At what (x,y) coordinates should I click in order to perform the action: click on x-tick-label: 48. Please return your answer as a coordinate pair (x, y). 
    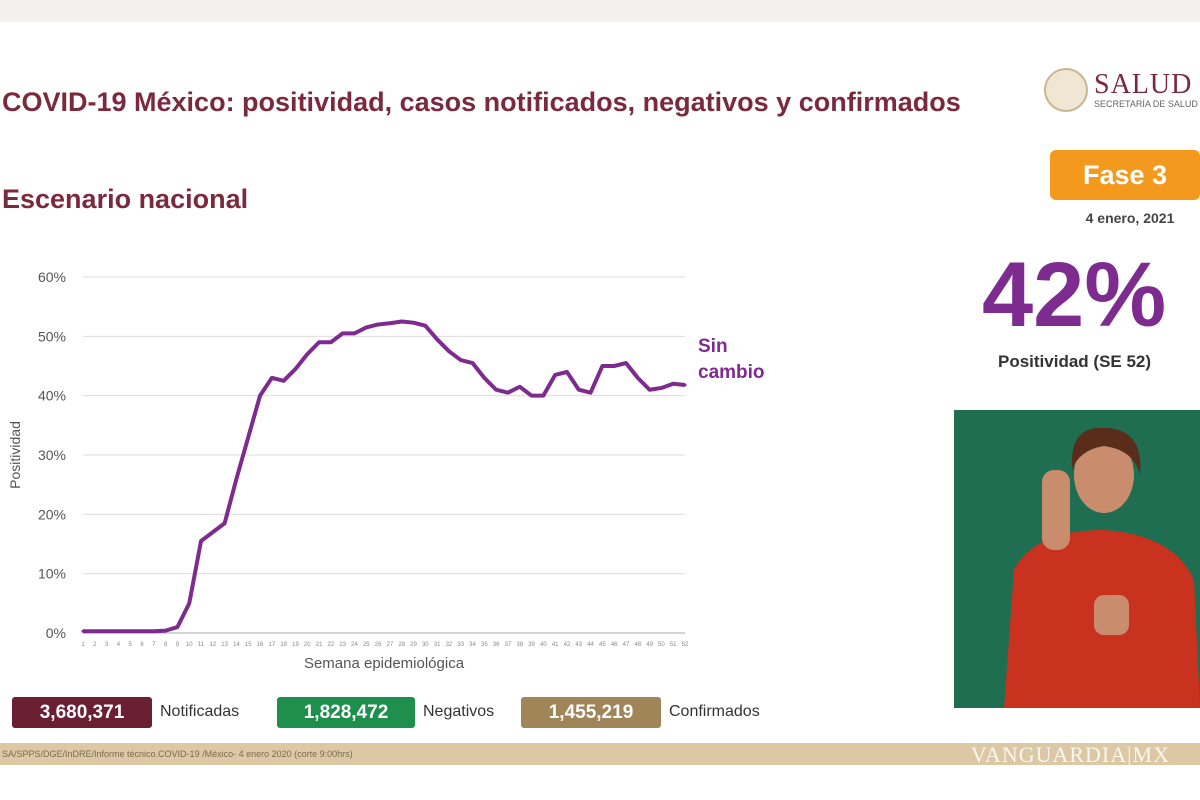
    Looking at the image, I should click on (637, 645).